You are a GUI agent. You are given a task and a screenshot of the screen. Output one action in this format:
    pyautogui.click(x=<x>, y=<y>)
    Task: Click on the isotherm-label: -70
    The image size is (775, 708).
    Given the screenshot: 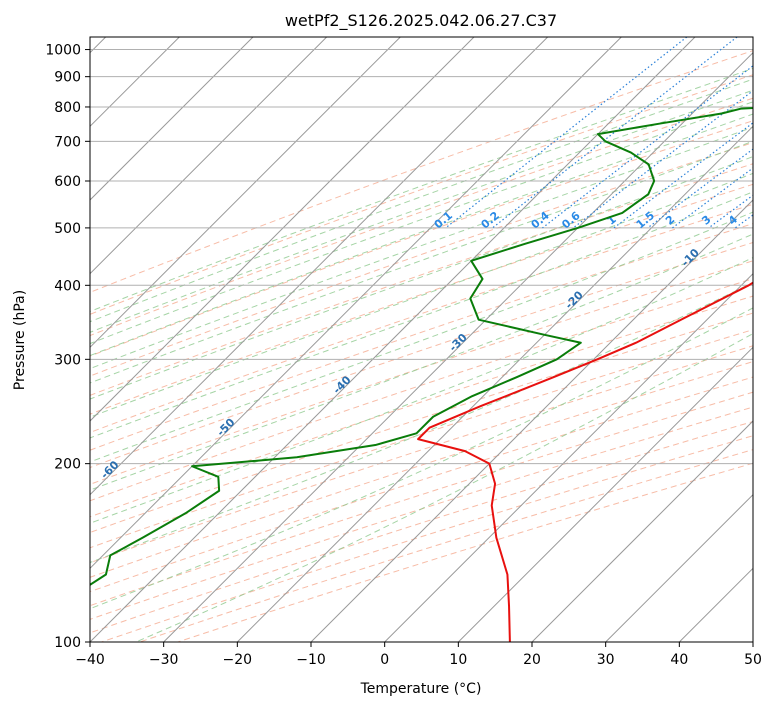 What is the action you would take?
    pyautogui.click(x=3, y=511)
    